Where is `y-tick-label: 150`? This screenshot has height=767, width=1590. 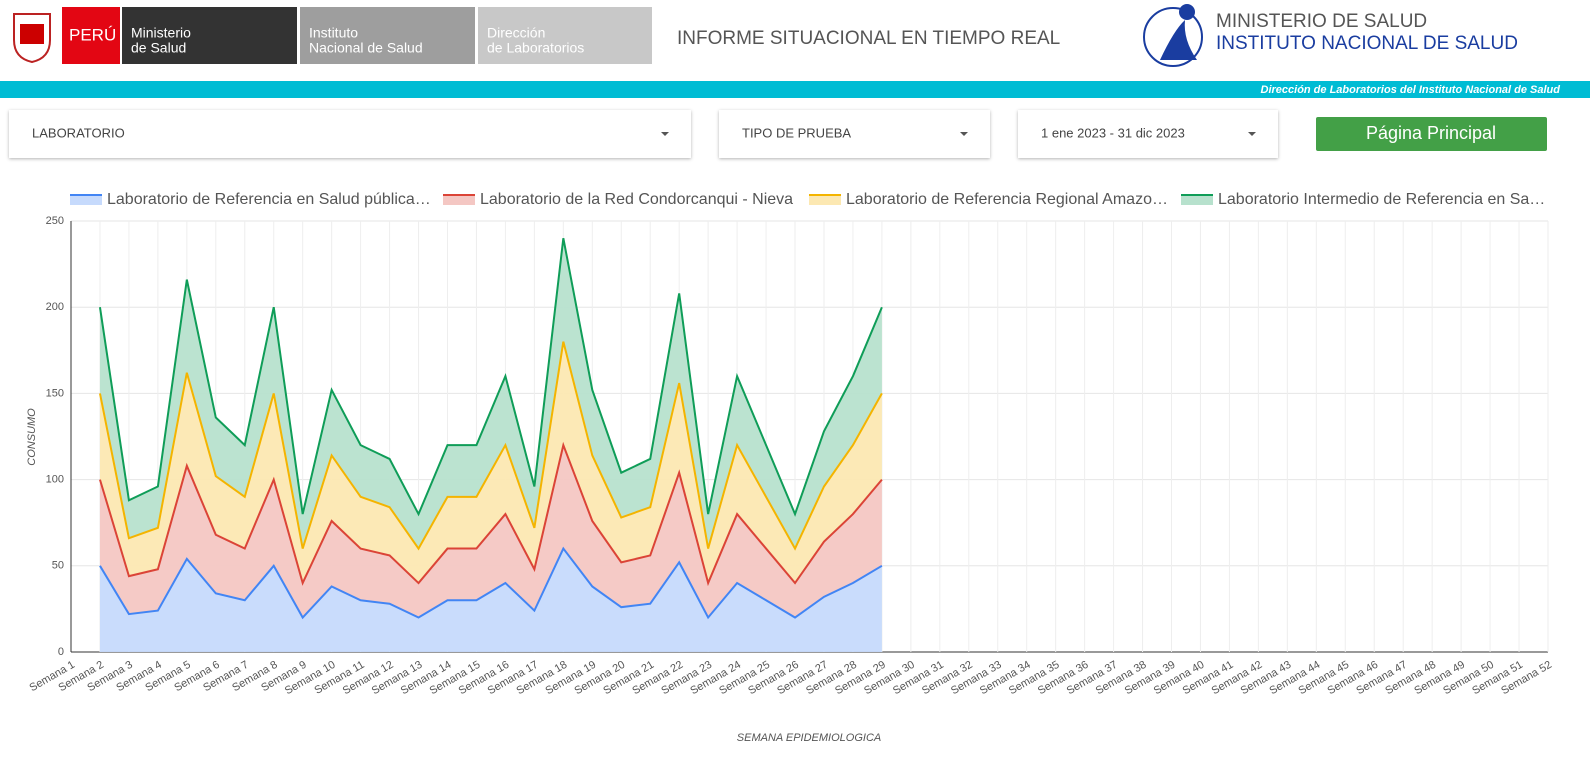 y-tick-label: 150 is located at coordinates (55, 393).